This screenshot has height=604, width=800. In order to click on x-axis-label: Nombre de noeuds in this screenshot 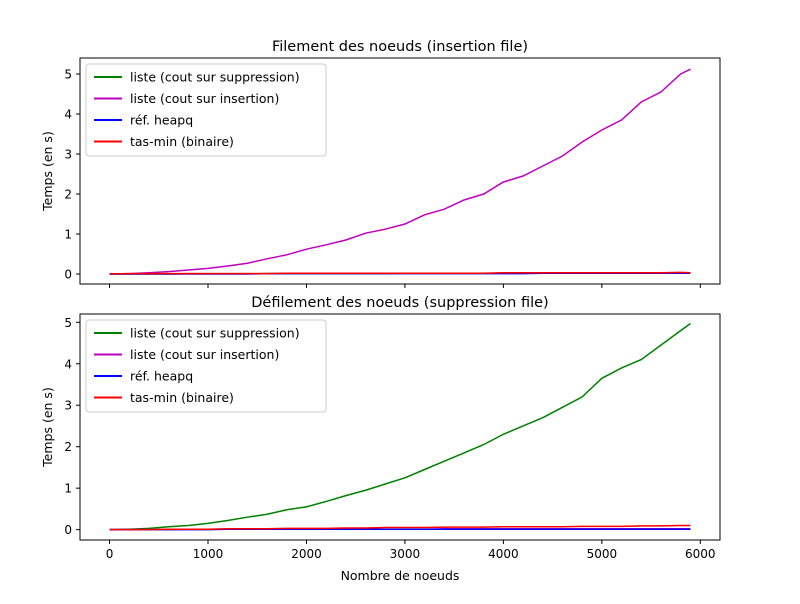, I will do `click(400, 575)`.